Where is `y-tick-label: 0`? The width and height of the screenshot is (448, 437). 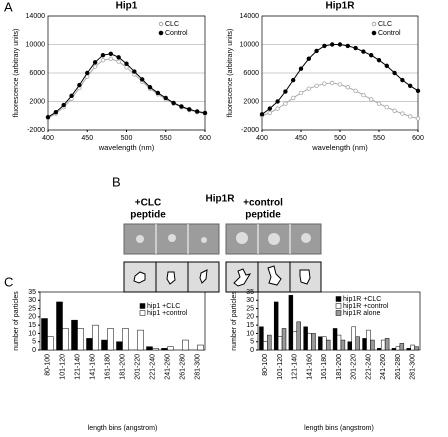
y-tick-label: 0 is located at coordinates (252, 350).